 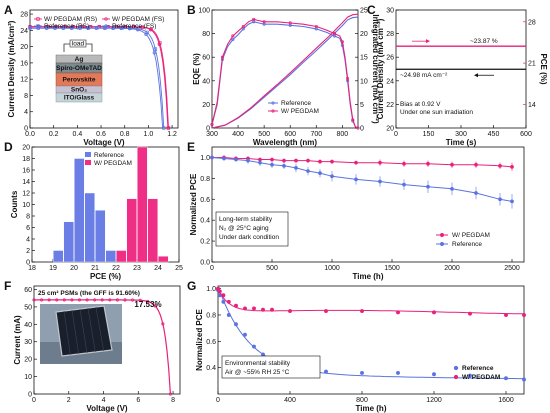 What do you see at coordinates (28, 290) in the screenshot?
I see `y-tick-label: 60` at bounding box center [28, 290].